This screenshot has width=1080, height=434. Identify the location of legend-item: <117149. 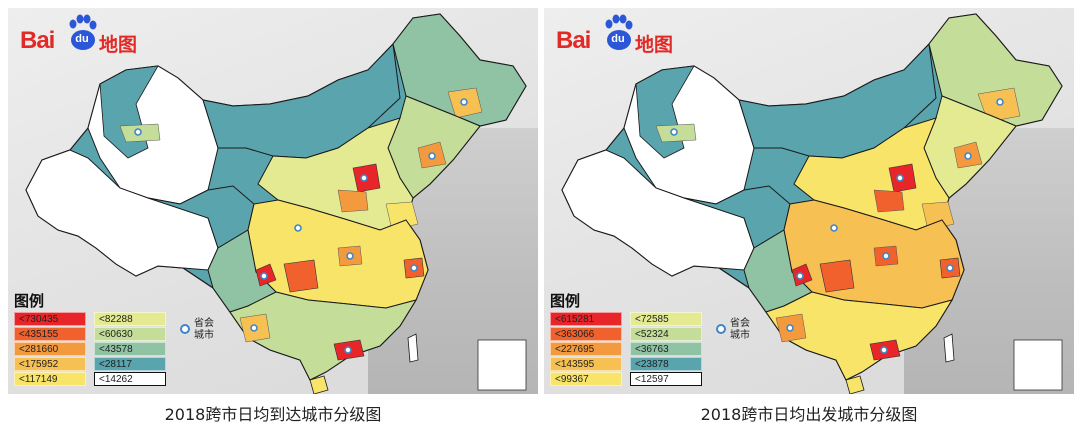
(50, 379).